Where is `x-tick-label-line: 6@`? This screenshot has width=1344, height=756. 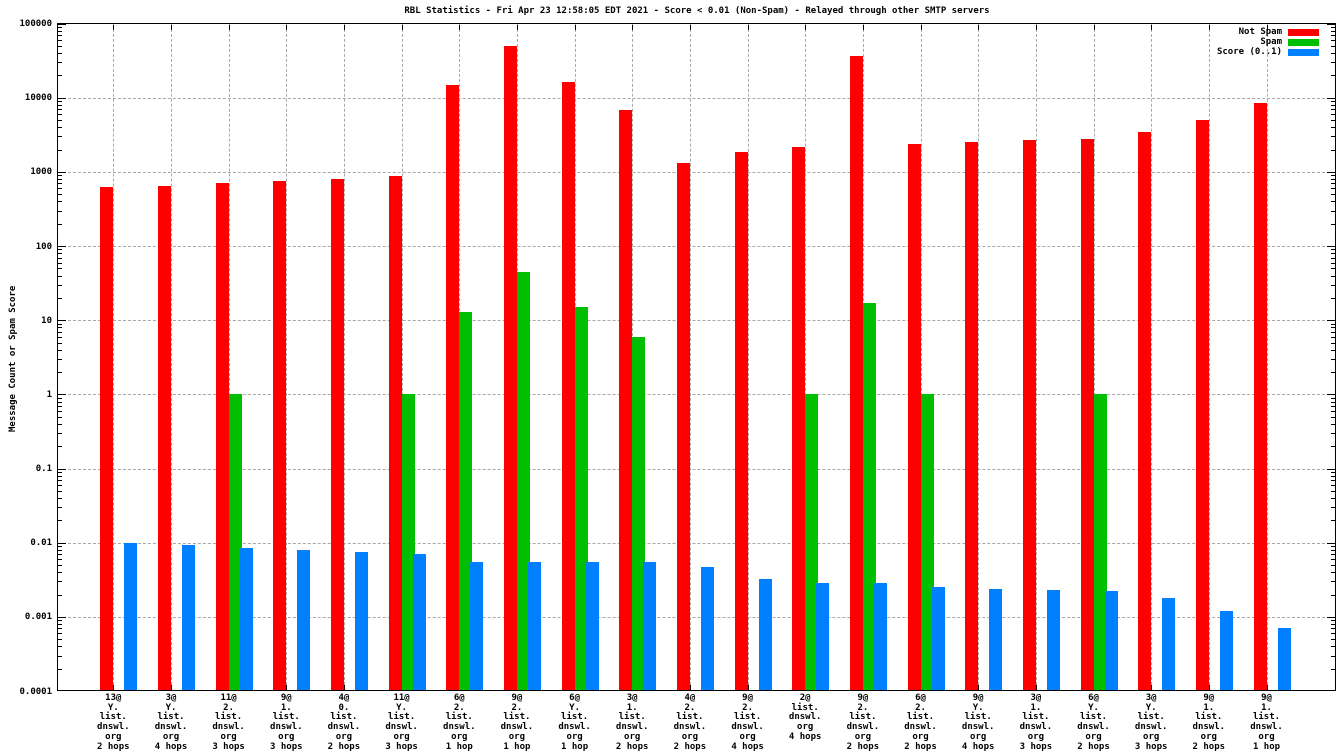
x-tick-label-line: 6@ is located at coordinates (459, 698).